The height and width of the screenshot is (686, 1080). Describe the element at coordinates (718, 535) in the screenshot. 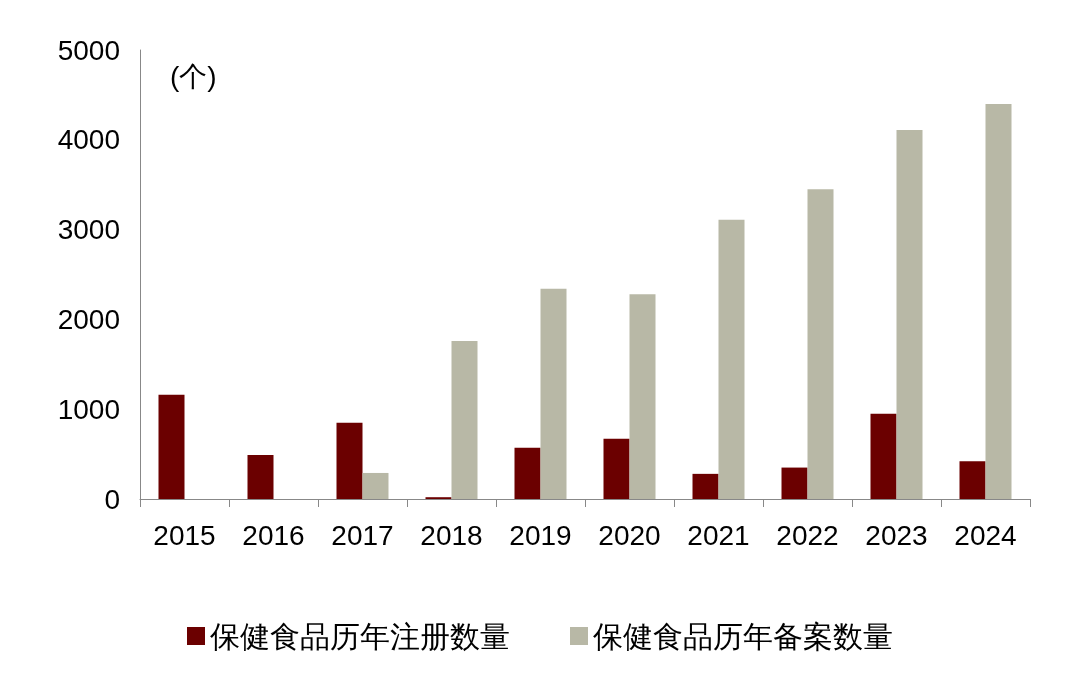

I see `x-tick-label: 2021` at that location.